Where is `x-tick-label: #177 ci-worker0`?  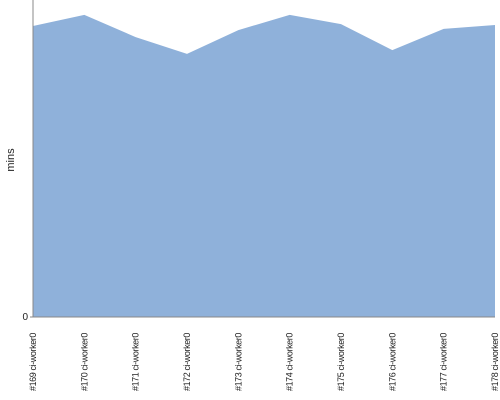
x-tick-label: #177 ci-worker0 is located at coordinates (444, 362).